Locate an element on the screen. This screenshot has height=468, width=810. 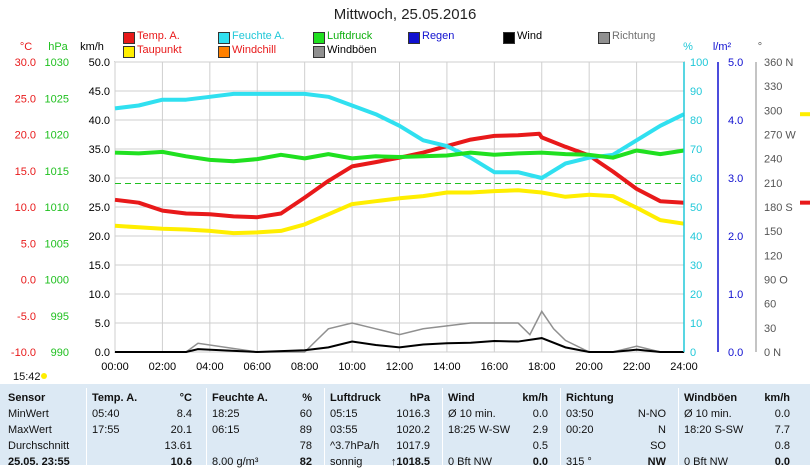
legend-label: Feuchte A. is located at coordinates (258, 36).